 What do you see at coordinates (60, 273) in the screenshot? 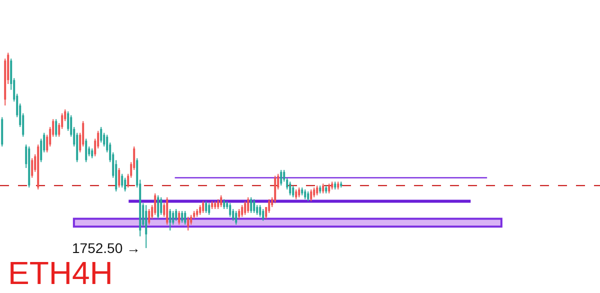
I see `text: ETH4H` at bounding box center [60, 273].